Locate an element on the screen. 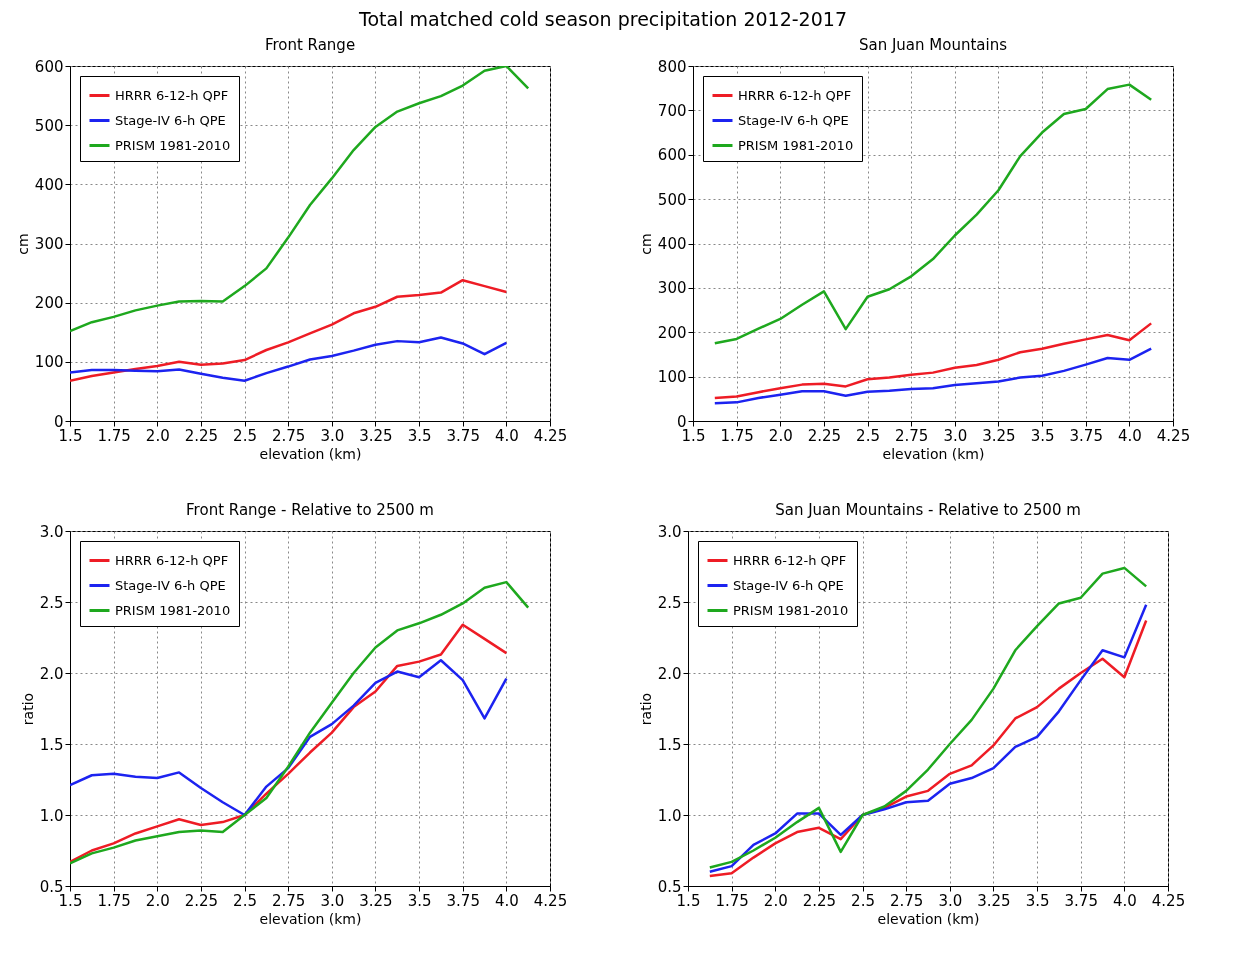  chart-title: San Juan Mountains is located at coordinates (933, 45).